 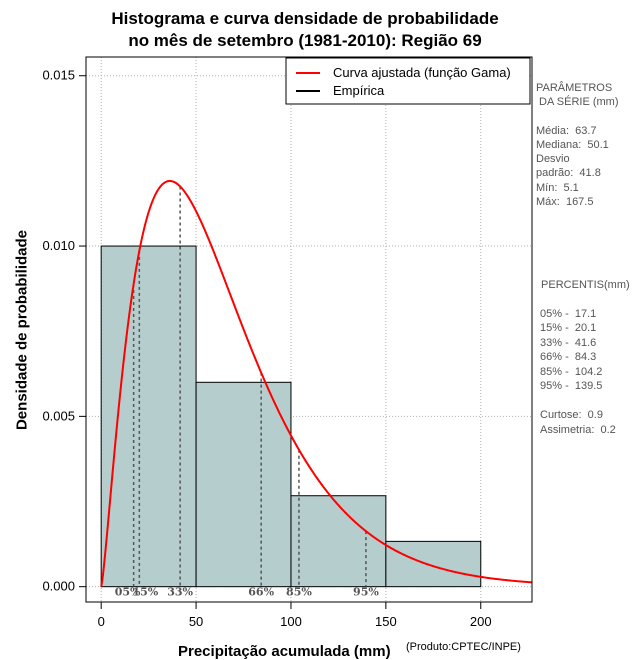 What do you see at coordinates (366, 592) in the screenshot?
I see `percentile-label-95: 95%` at bounding box center [366, 592].